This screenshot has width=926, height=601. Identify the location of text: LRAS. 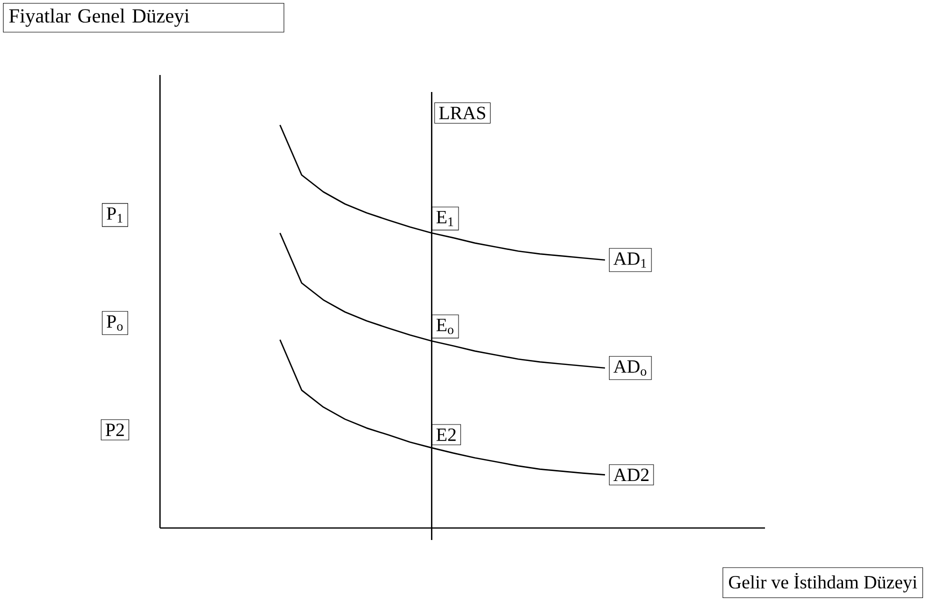
(462, 113).